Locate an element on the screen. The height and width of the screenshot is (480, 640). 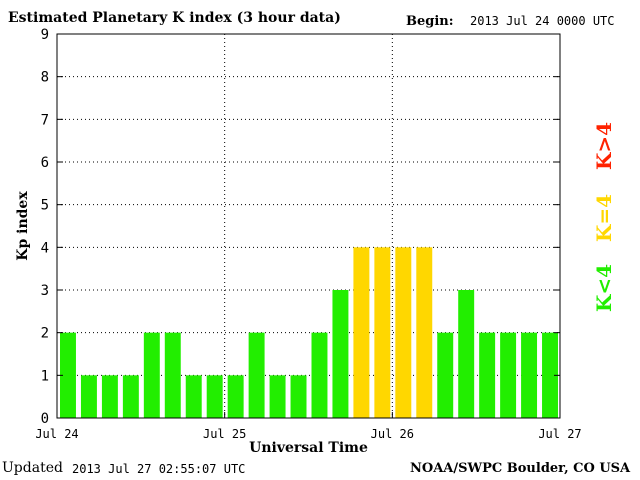
y-tick-label: 8 is located at coordinates (45, 78).